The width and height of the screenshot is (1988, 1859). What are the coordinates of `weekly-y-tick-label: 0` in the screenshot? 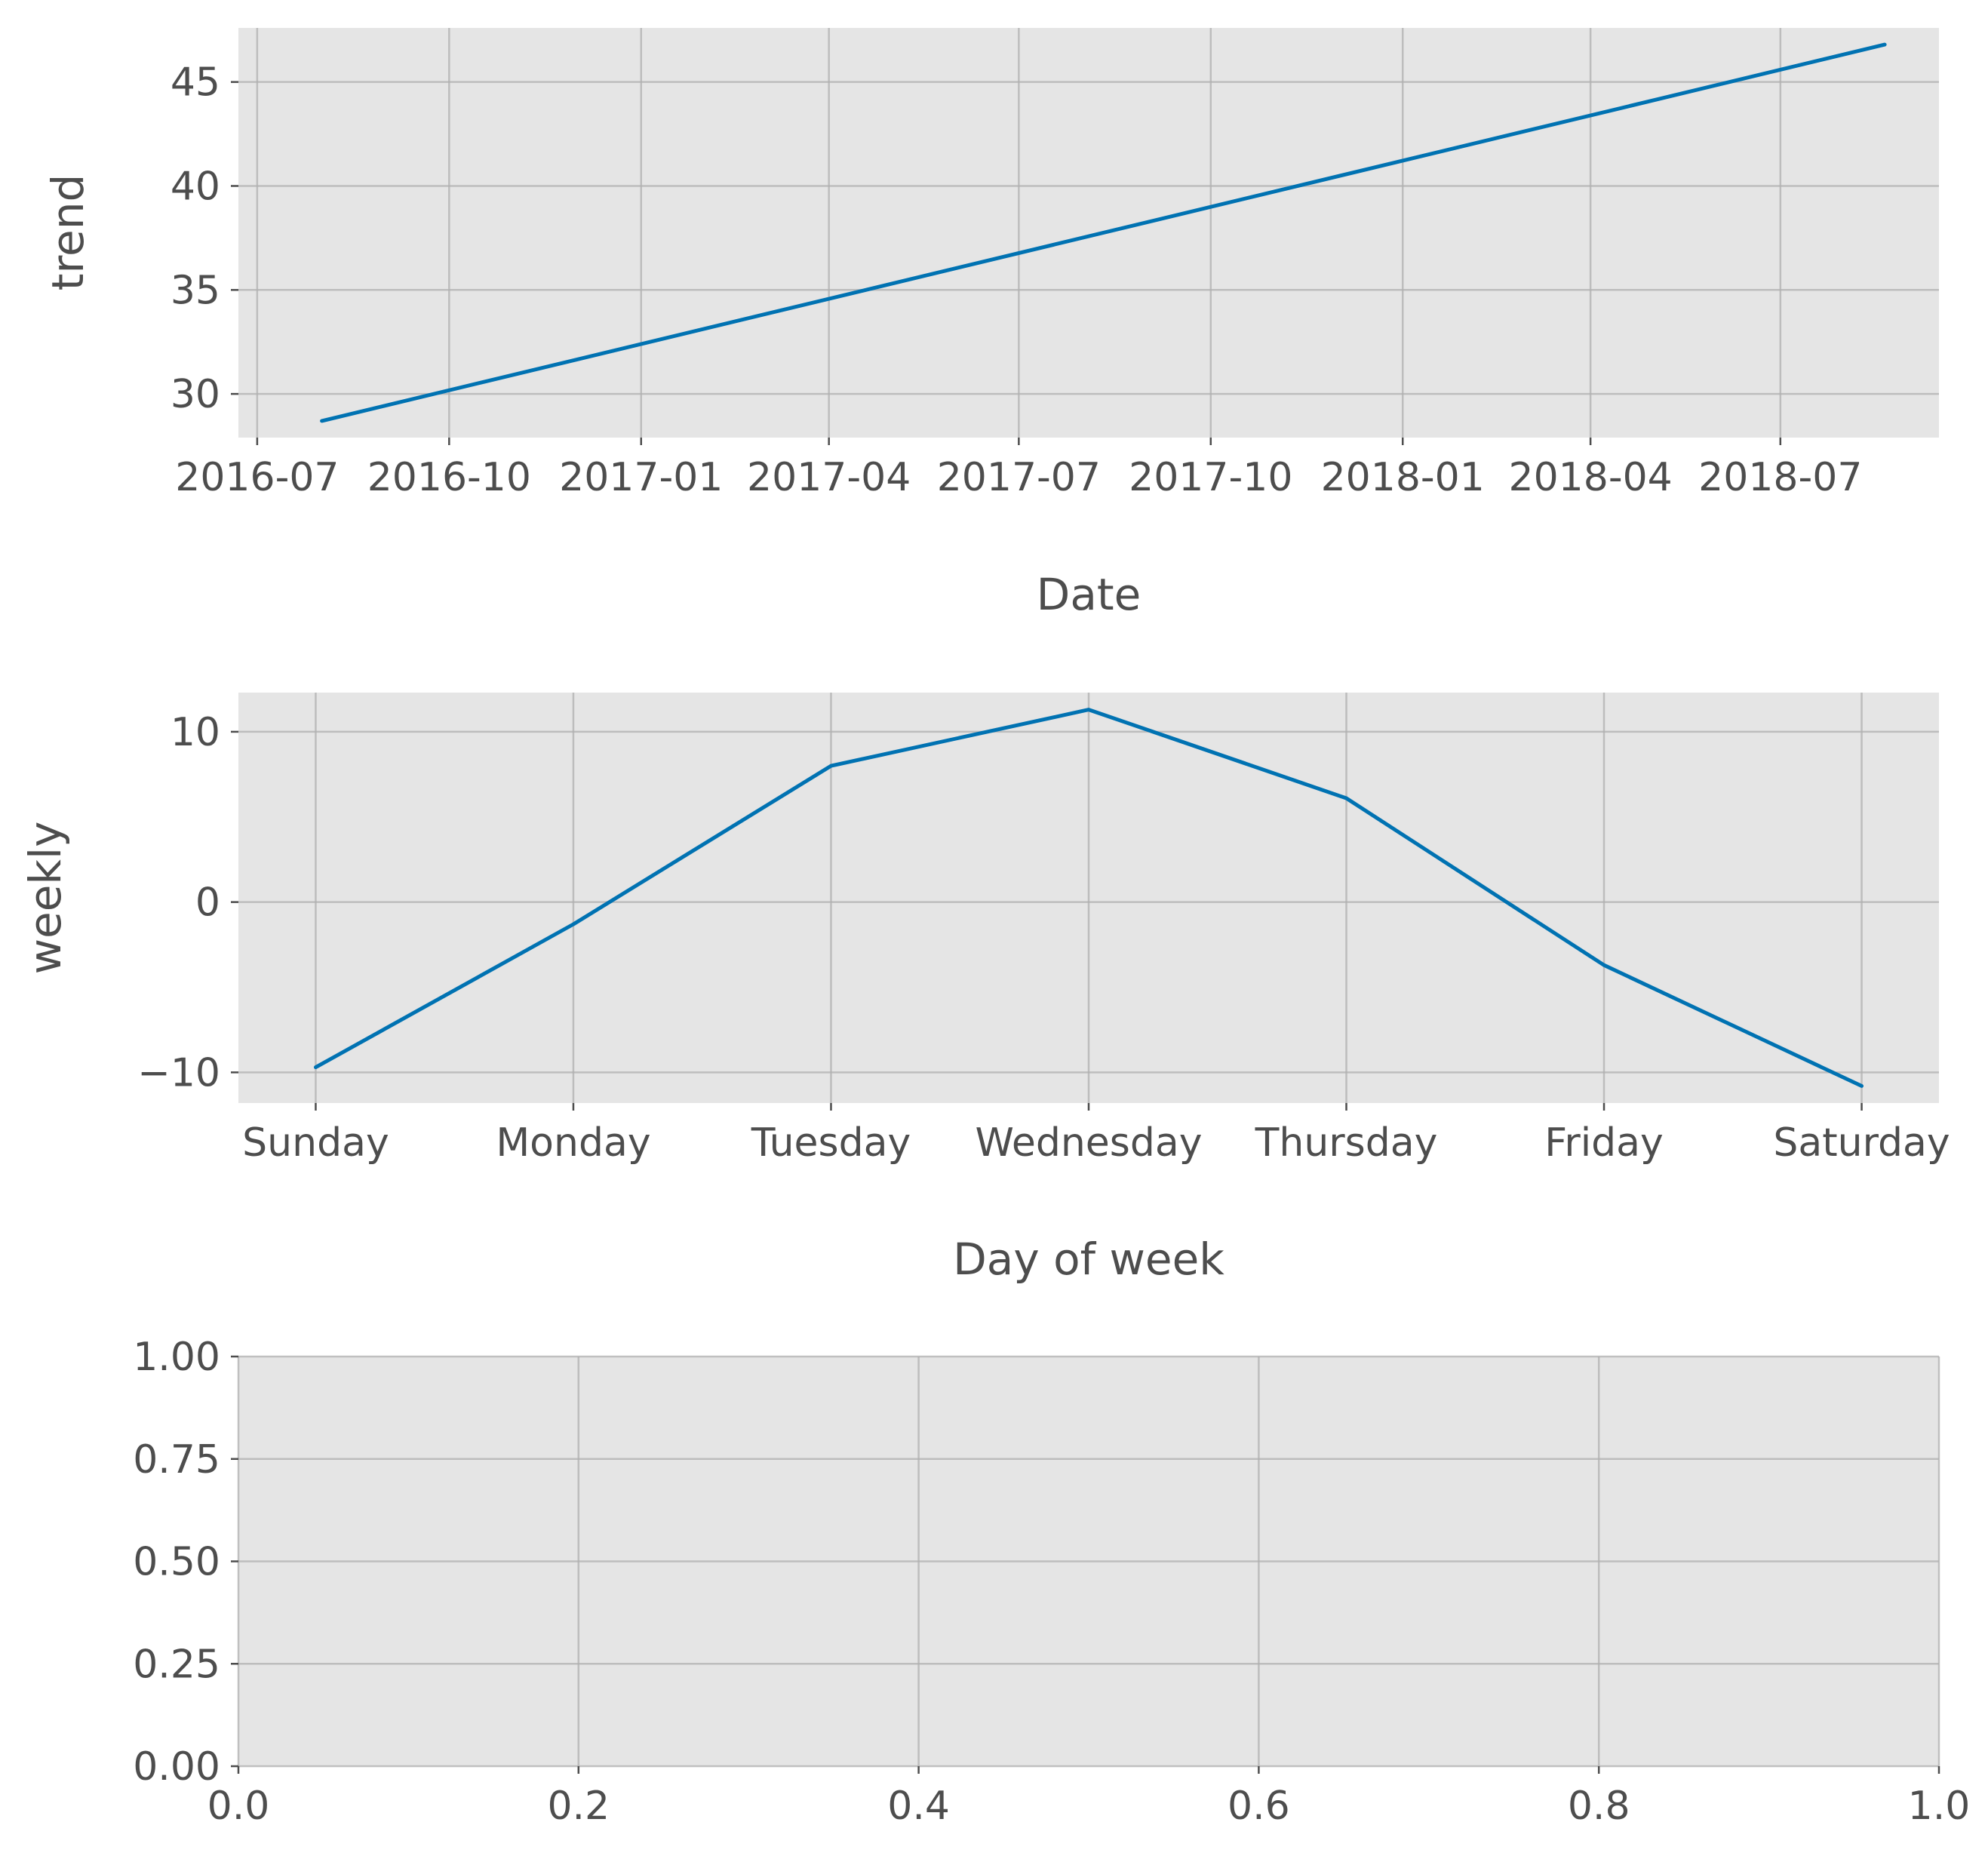 It's located at (208, 903).